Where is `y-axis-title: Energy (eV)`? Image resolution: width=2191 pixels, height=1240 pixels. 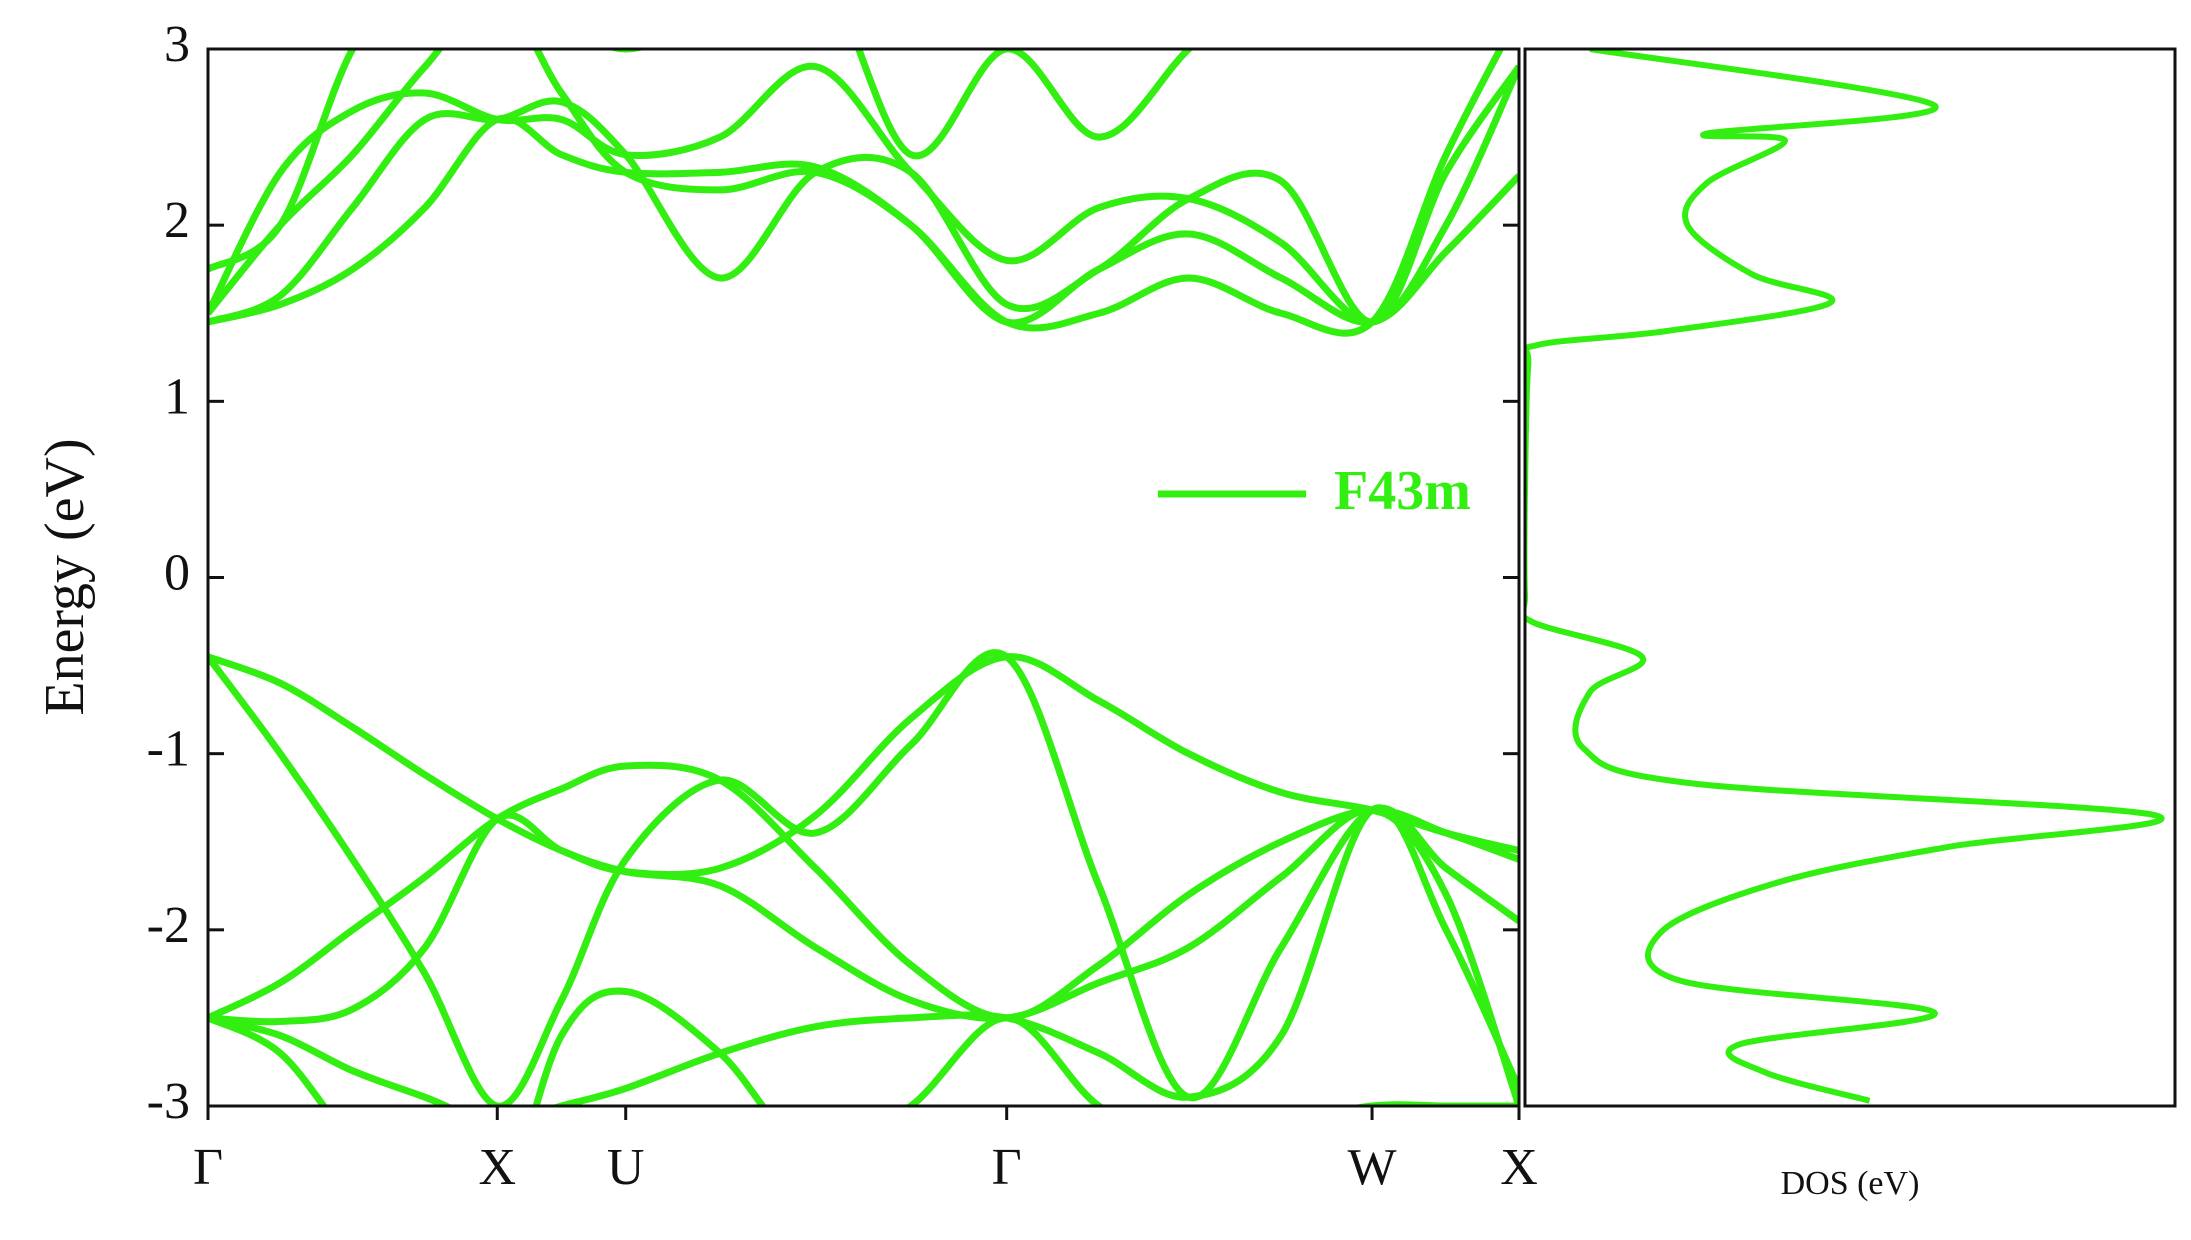
y-axis-title: Energy (eV) is located at coordinates (65, 576).